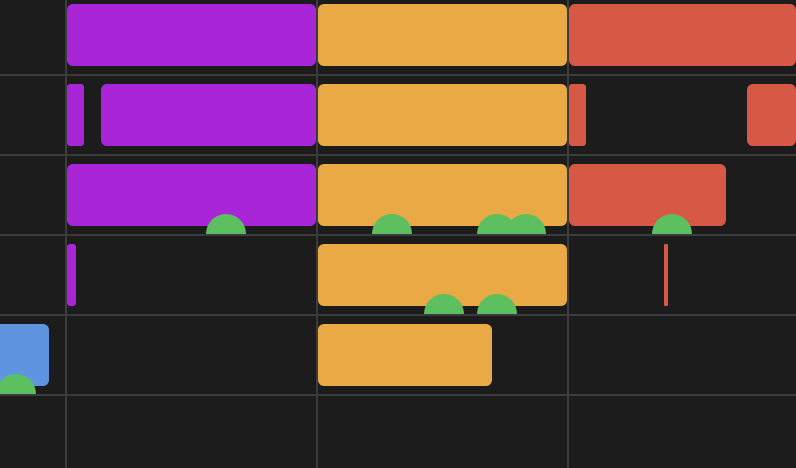 This screenshot has height=468, width=796. I want to click on red-line-block, so click(666, 275).